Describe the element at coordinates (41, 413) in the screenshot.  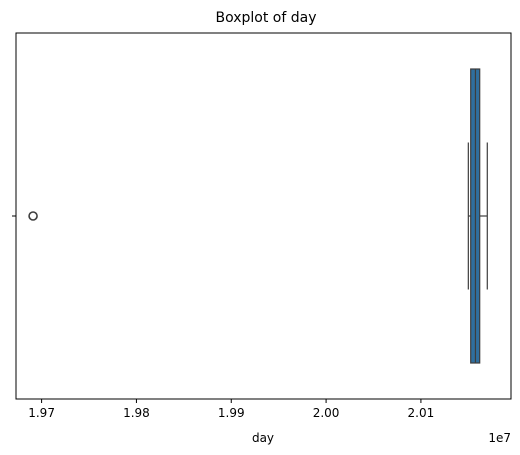
I see `x-tick-label: 1.97` at that location.